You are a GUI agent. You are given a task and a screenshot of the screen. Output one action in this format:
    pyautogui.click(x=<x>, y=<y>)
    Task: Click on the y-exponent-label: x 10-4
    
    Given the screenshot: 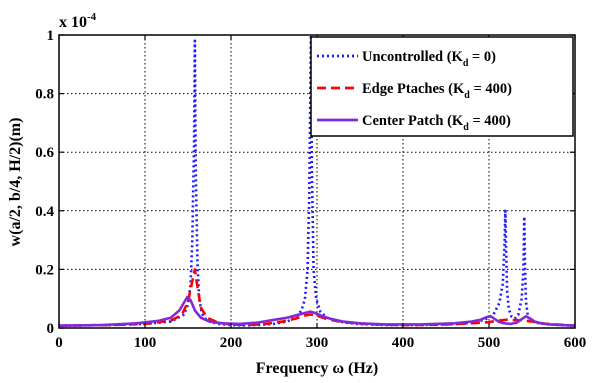 What is the action you would take?
    pyautogui.click(x=78, y=21)
    